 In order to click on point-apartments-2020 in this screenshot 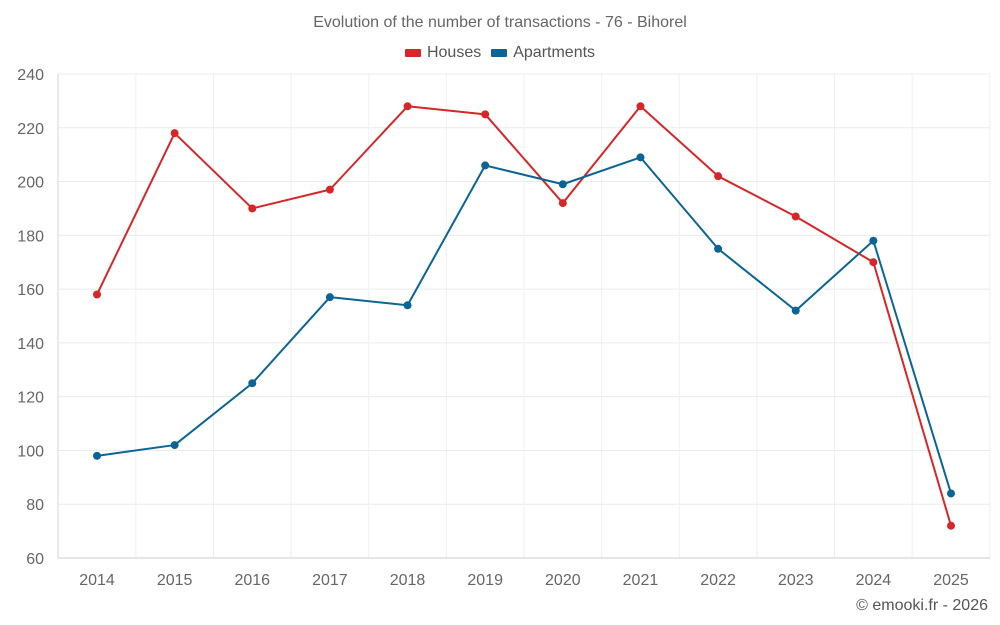, I will do `click(562, 184)`.